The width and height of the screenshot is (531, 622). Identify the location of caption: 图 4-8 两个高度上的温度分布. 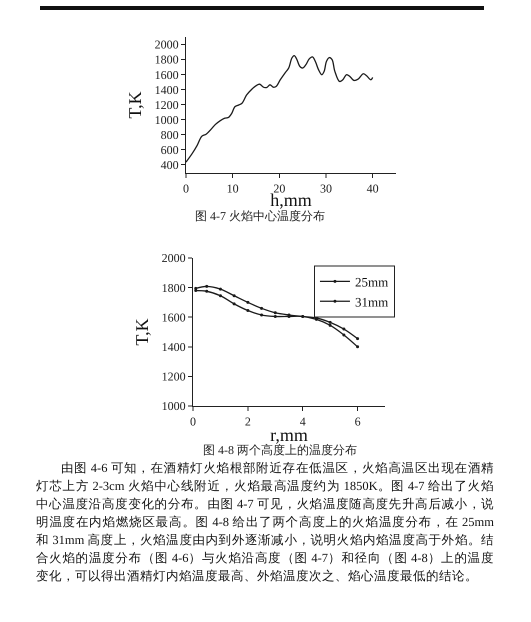
(280, 451).